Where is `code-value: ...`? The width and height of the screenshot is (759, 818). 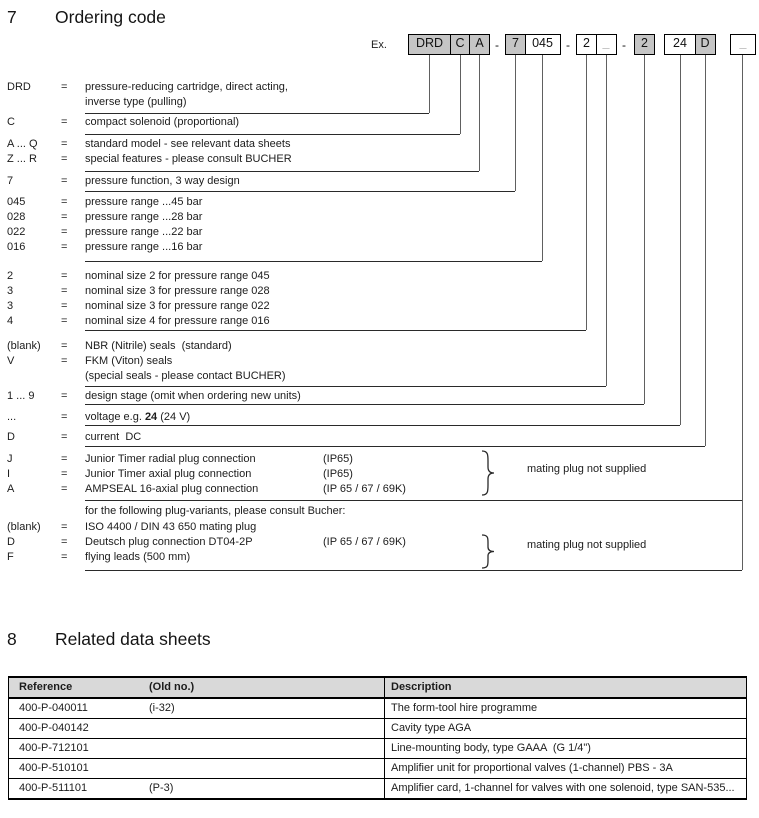
code-value: ... is located at coordinates (12, 417).